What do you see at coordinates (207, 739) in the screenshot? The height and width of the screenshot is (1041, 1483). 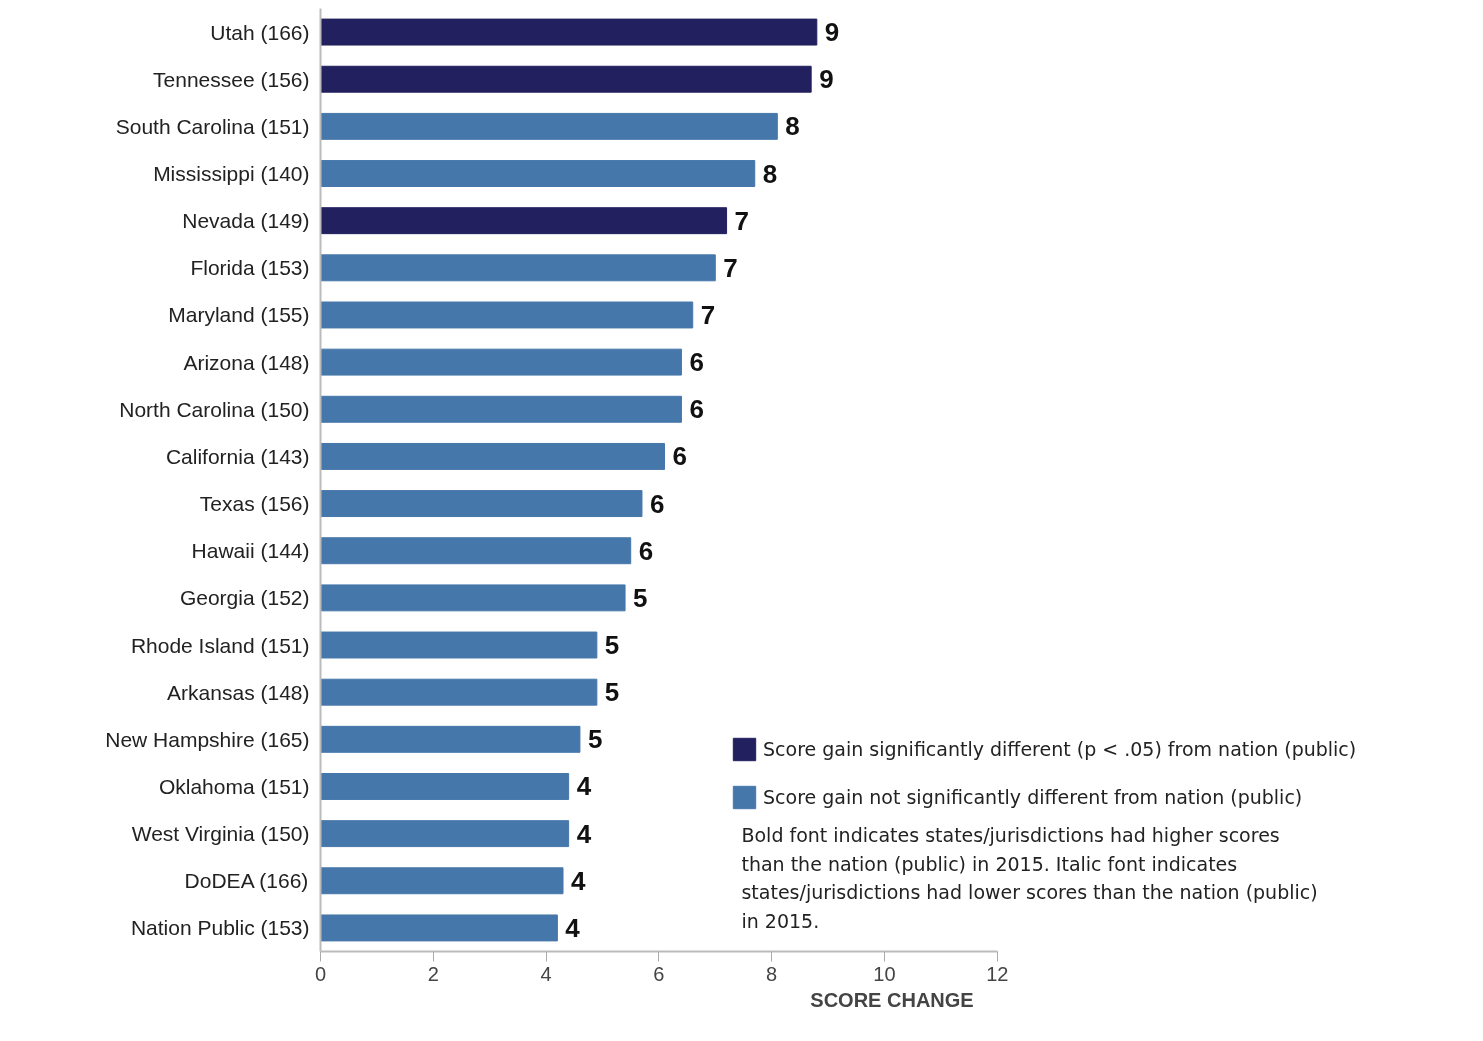 I see `y-tick-label: New Hampshire (165)` at bounding box center [207, 739].